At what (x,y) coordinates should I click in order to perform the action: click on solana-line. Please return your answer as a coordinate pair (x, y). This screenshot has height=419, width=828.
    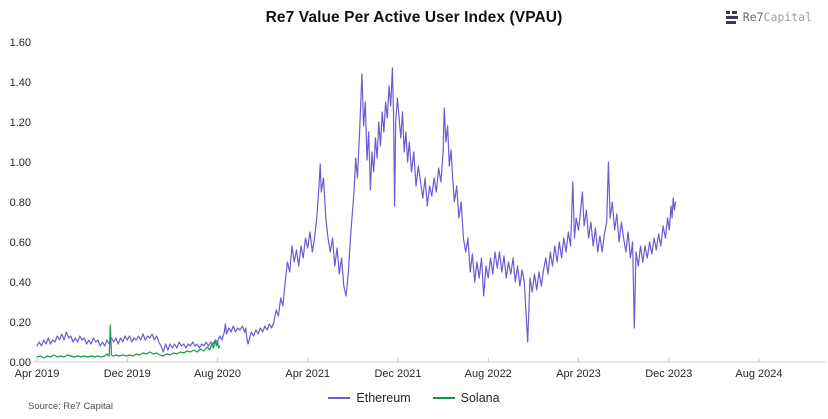
    Looking at the image, I should click on (128, 341).